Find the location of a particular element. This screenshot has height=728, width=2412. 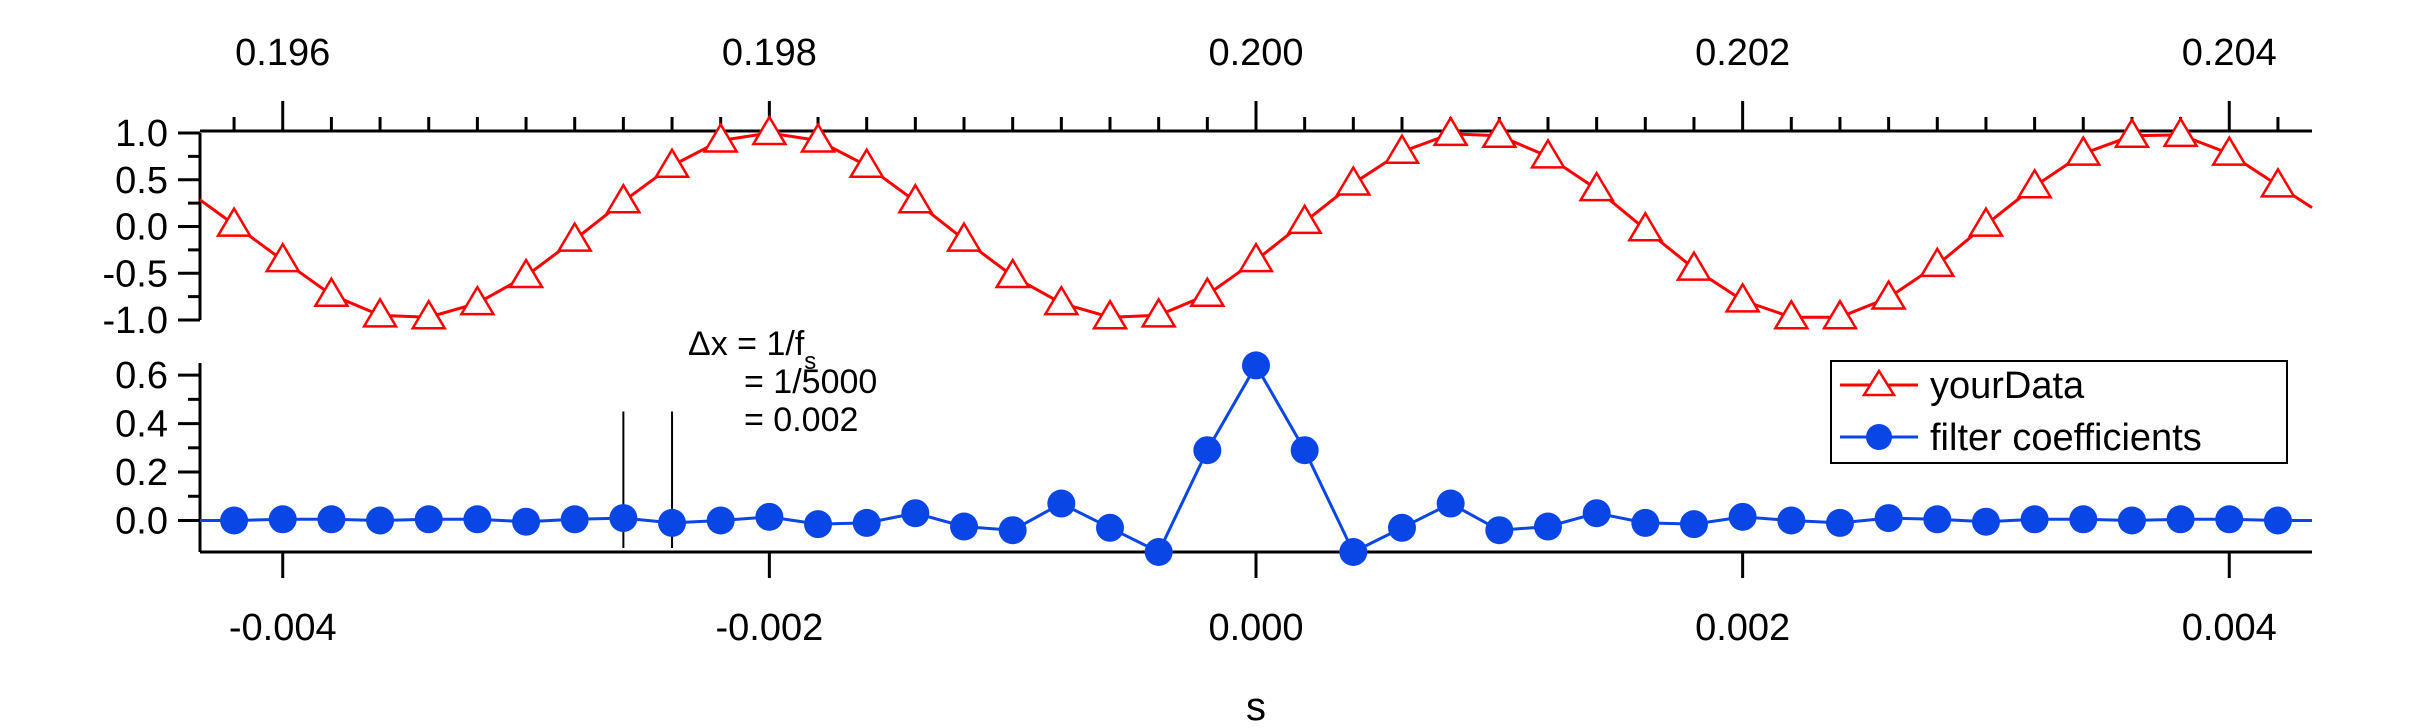

bottom-x-tick-label: 0.004 is located at coordinates (2229, 628).